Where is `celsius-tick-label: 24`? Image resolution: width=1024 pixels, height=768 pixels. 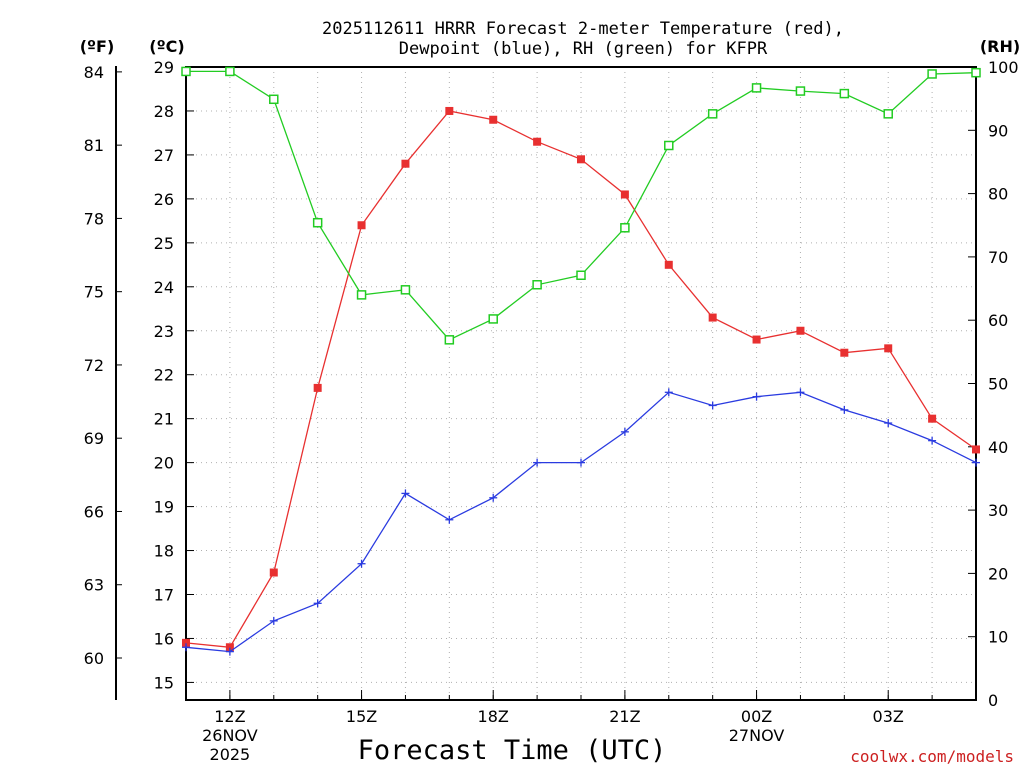
celsius-tick-label: 24 is located at coordinates (164, 287).